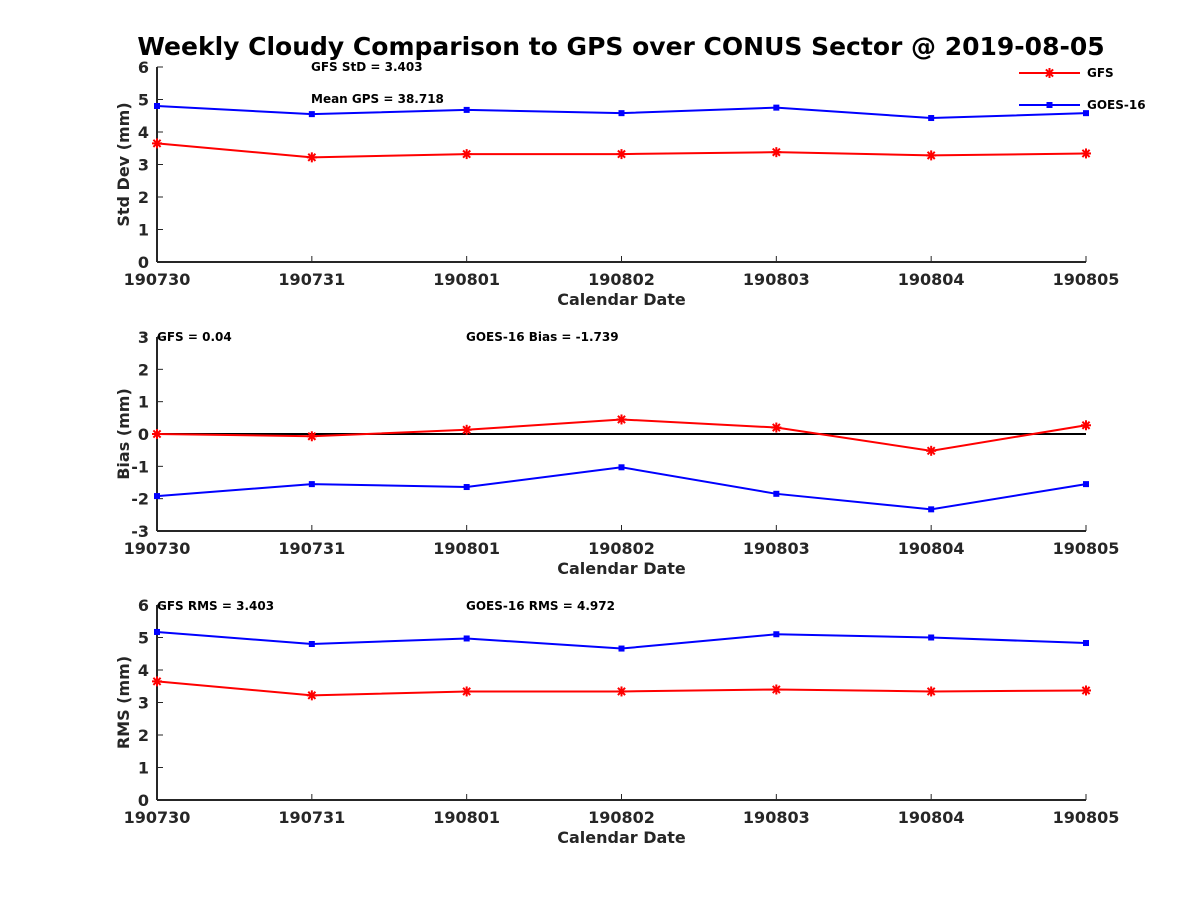 The image size is (1200, 900). What do you see at coordinates (540, 606) in the screenshot?
I see `panel-annotation: GOES-16 RMS = 4.972` at bounding box center [540, 606].